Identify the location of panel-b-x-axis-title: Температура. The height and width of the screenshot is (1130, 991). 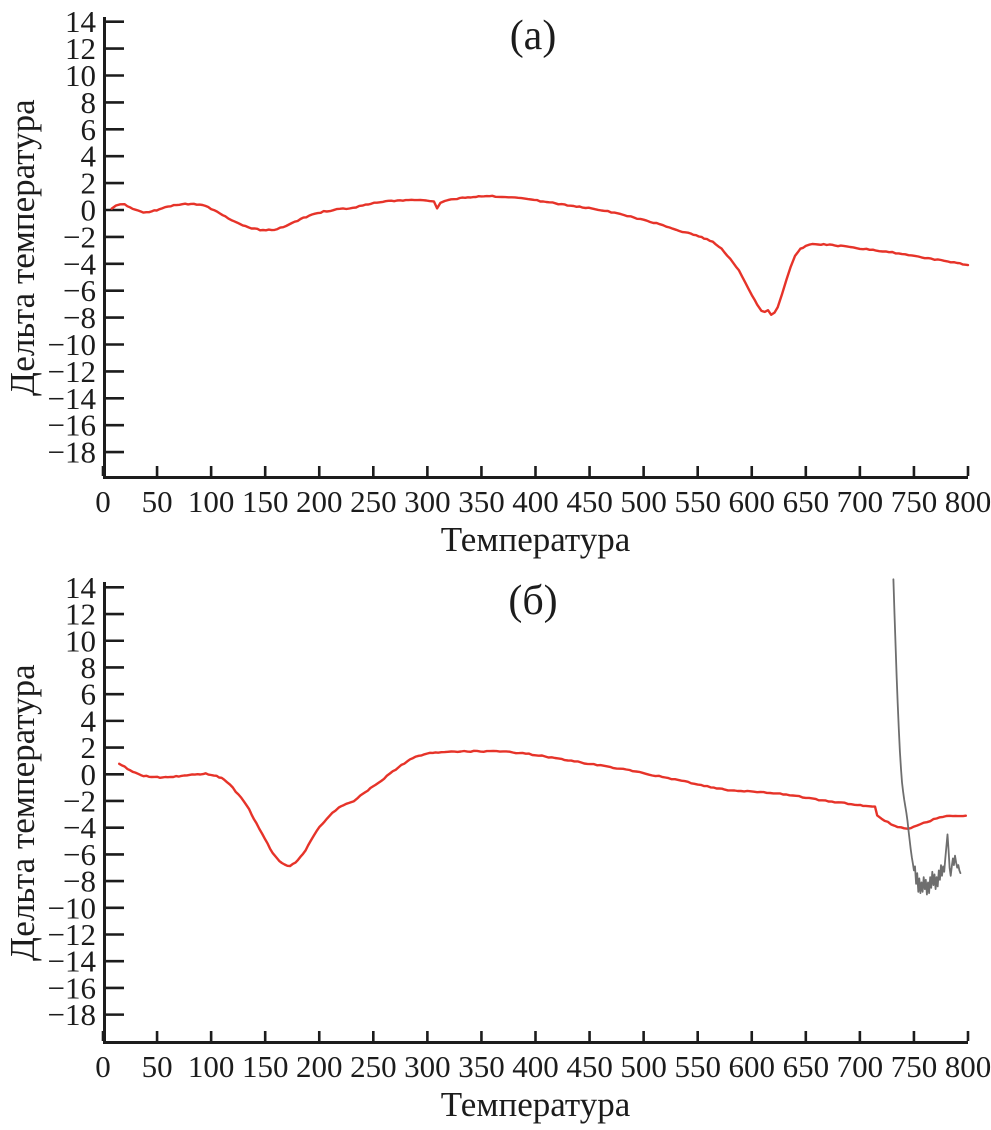
(535, 1104).